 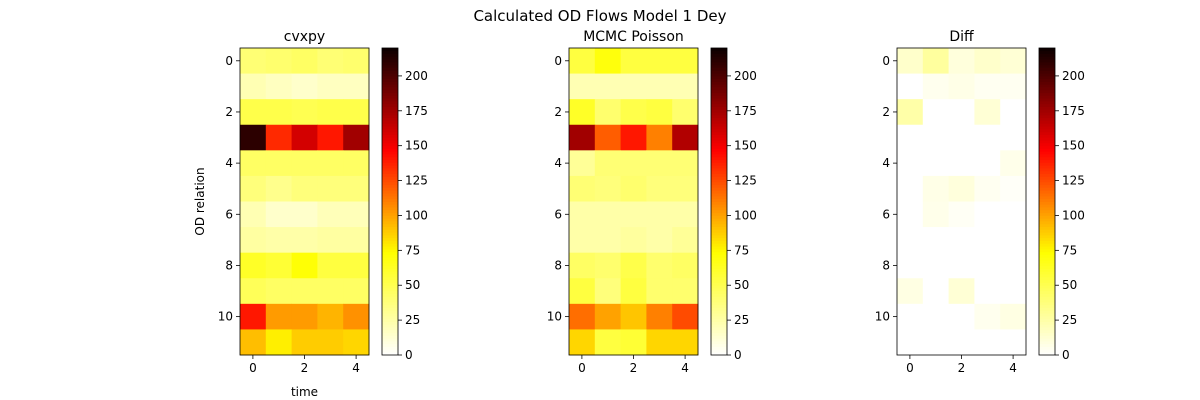 I want to click on colorbar-tick-label: 25, so click(x=741, y=320).